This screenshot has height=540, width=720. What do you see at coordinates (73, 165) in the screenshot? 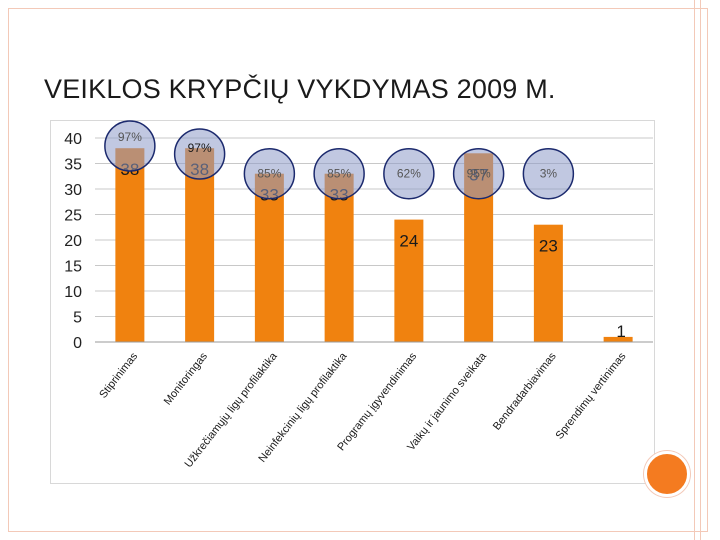
I see `y-tick-label: 35` at bounding box center [73, 165].